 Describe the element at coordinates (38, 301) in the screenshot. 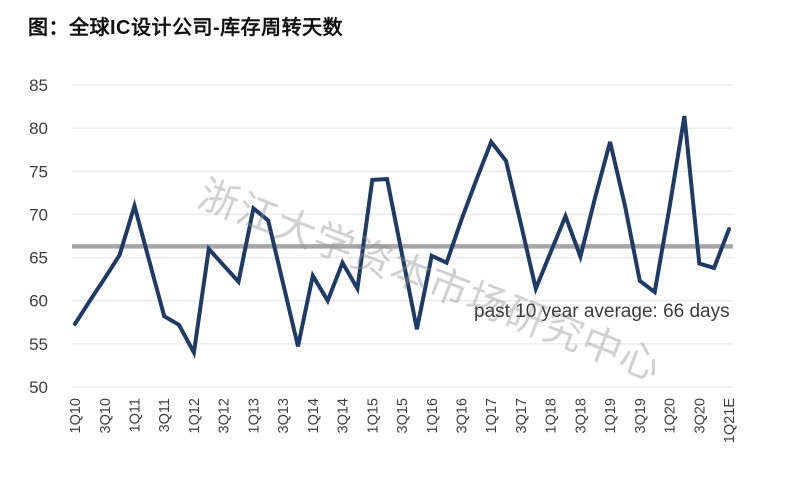

I see `y-tick-label: 60` at that location.